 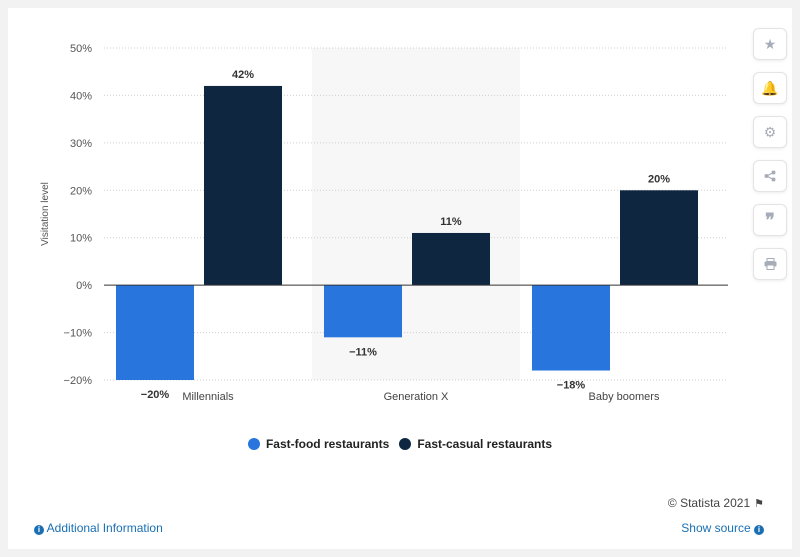 What do you see at coordinates (416, 397) in the screenshot?
I see `x-tick-label: Generation X` at bounding box center [416, 397].